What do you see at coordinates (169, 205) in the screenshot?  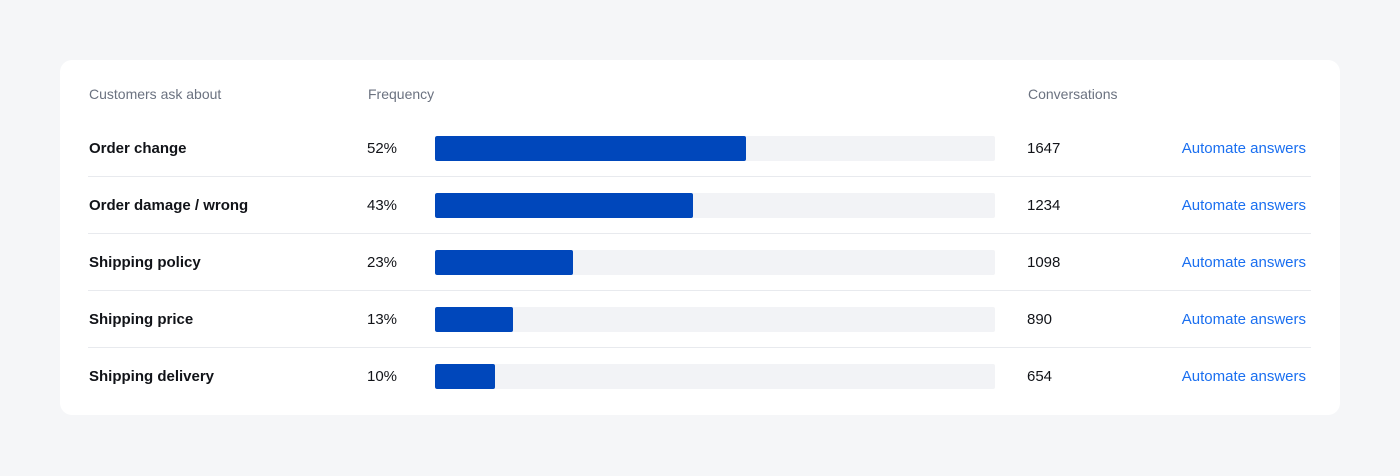 I see `topic-label: Order damage / wrong` at bounding box center [169, 205].